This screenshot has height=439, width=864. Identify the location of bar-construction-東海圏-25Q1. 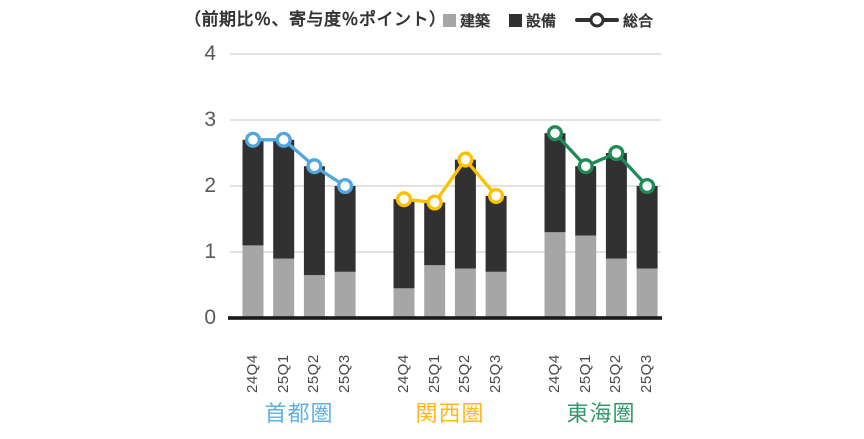
(586, 276).